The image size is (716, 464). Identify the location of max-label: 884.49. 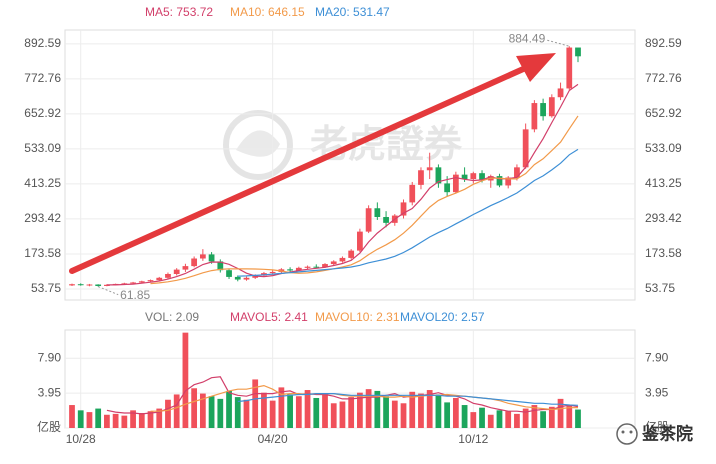
(527, 38).